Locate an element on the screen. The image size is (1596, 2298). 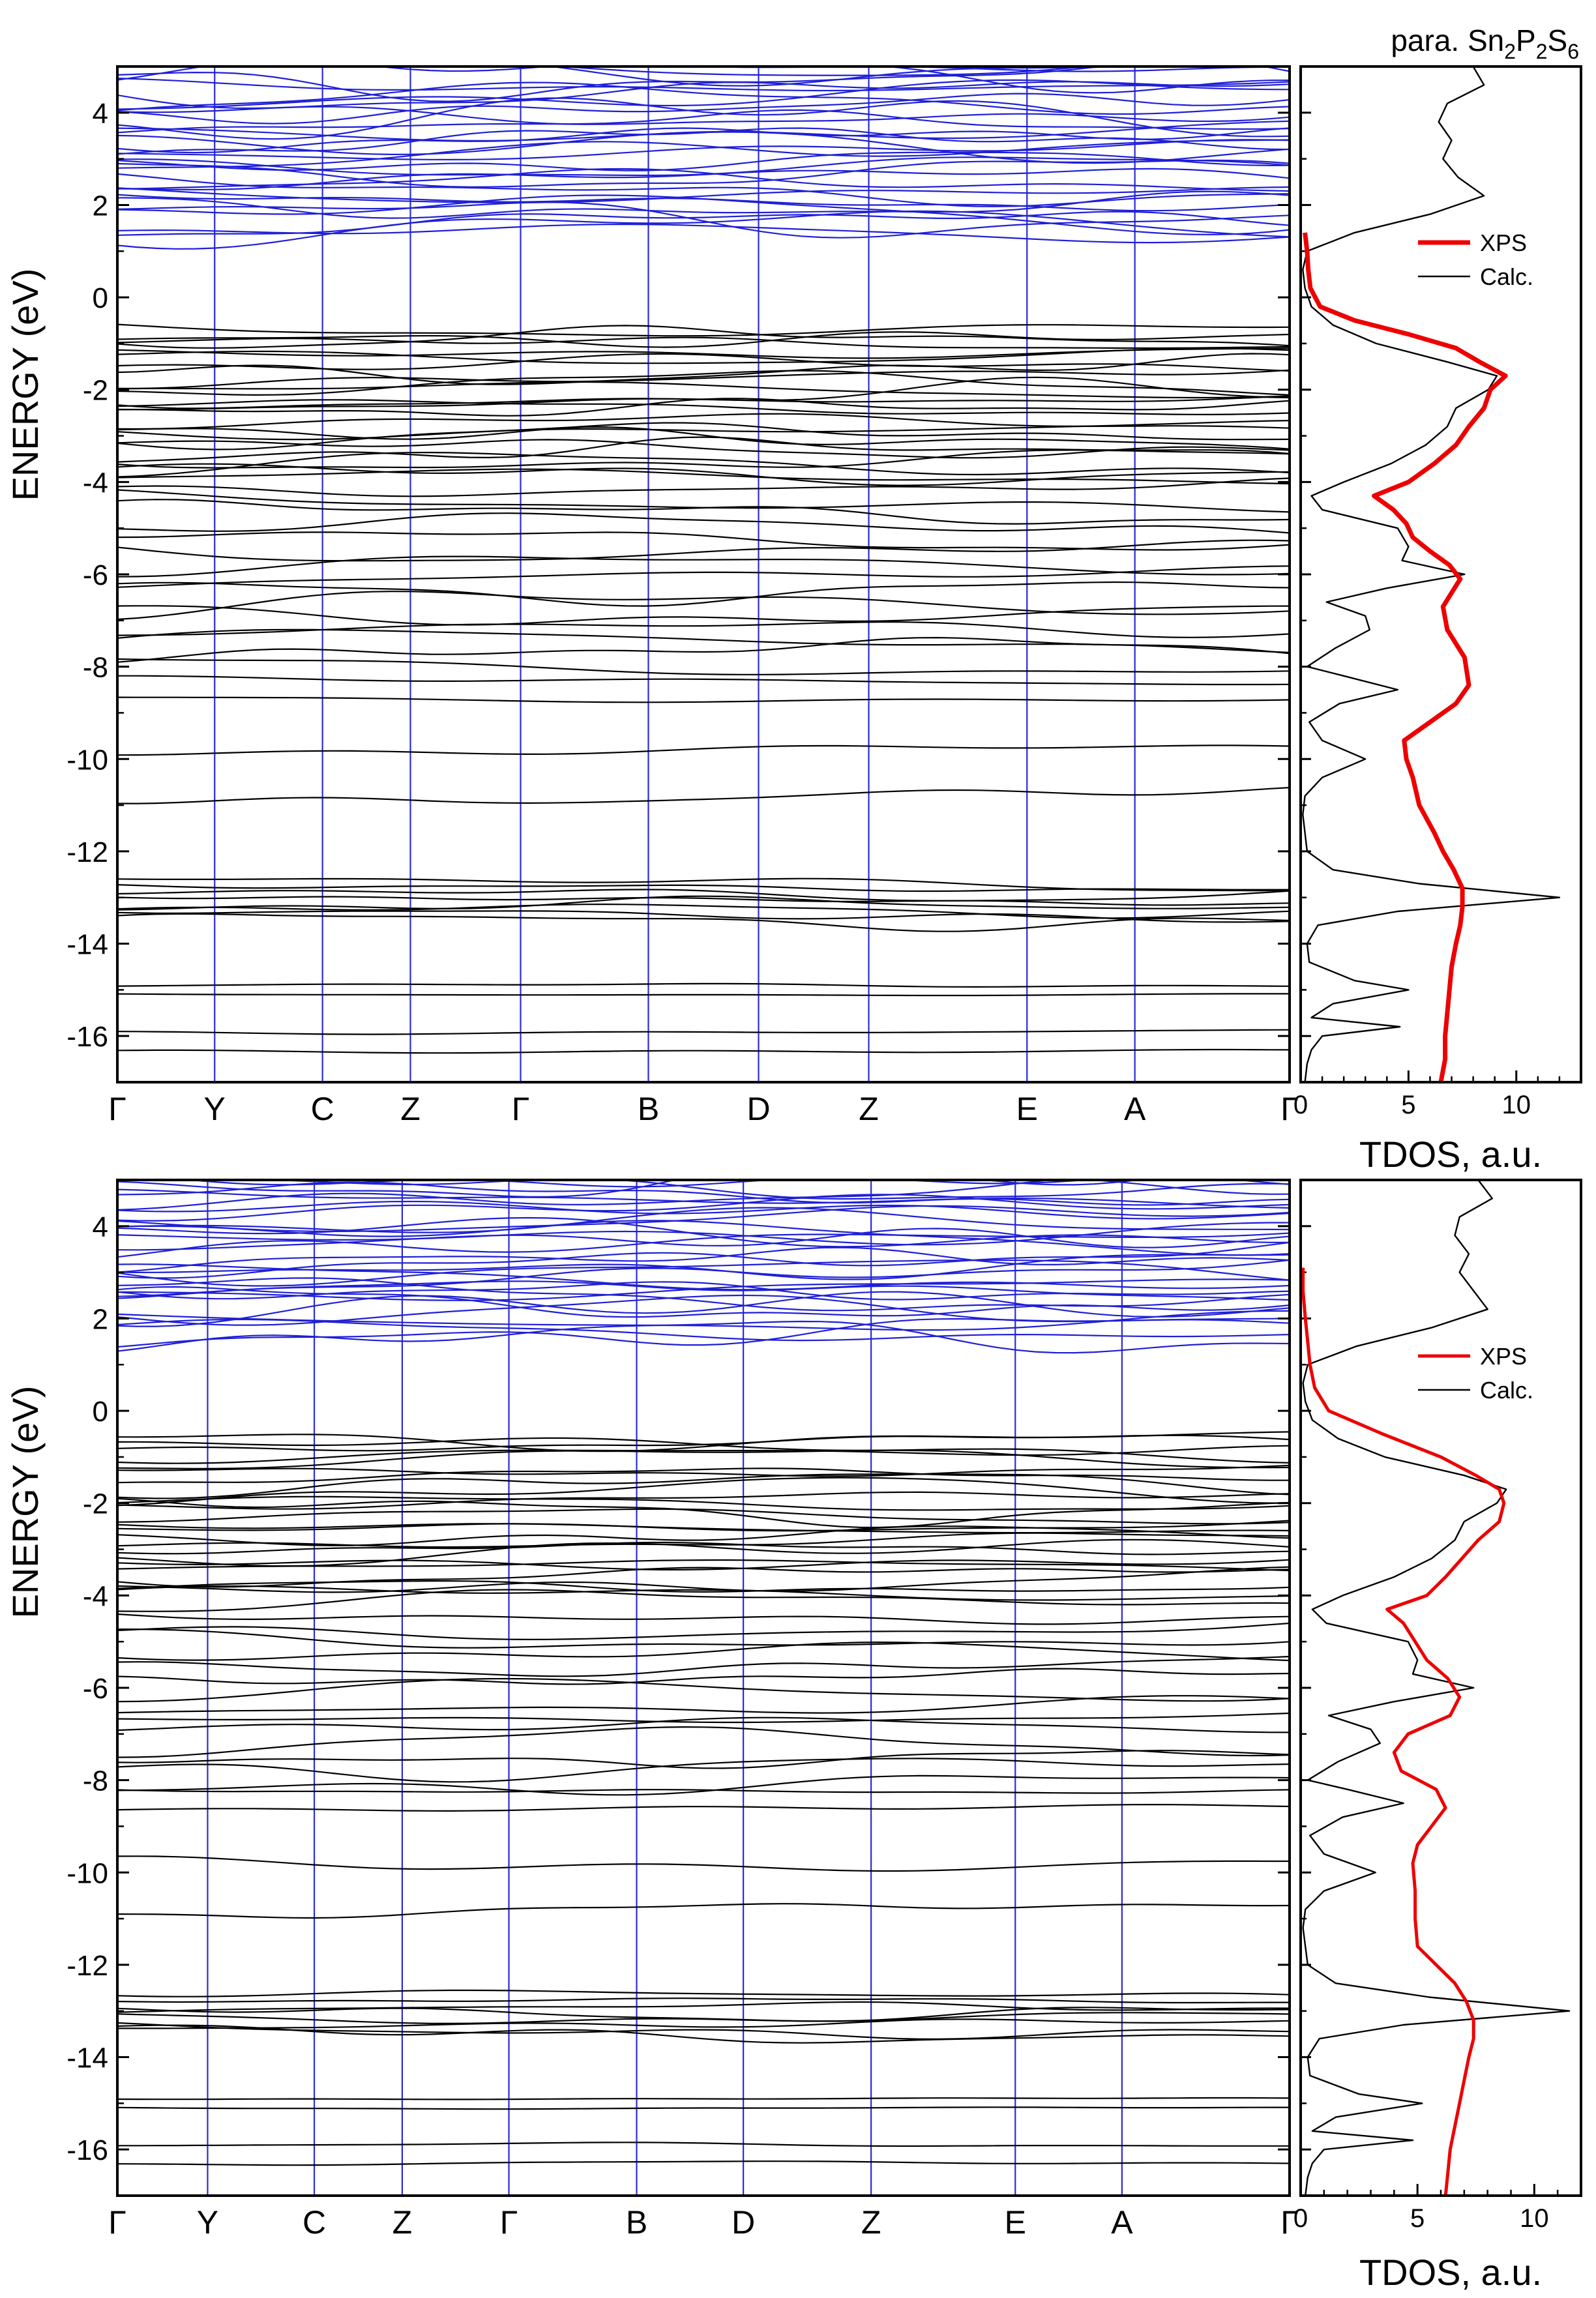
tdos-calc-curve is located at coordinates (1431, 574).